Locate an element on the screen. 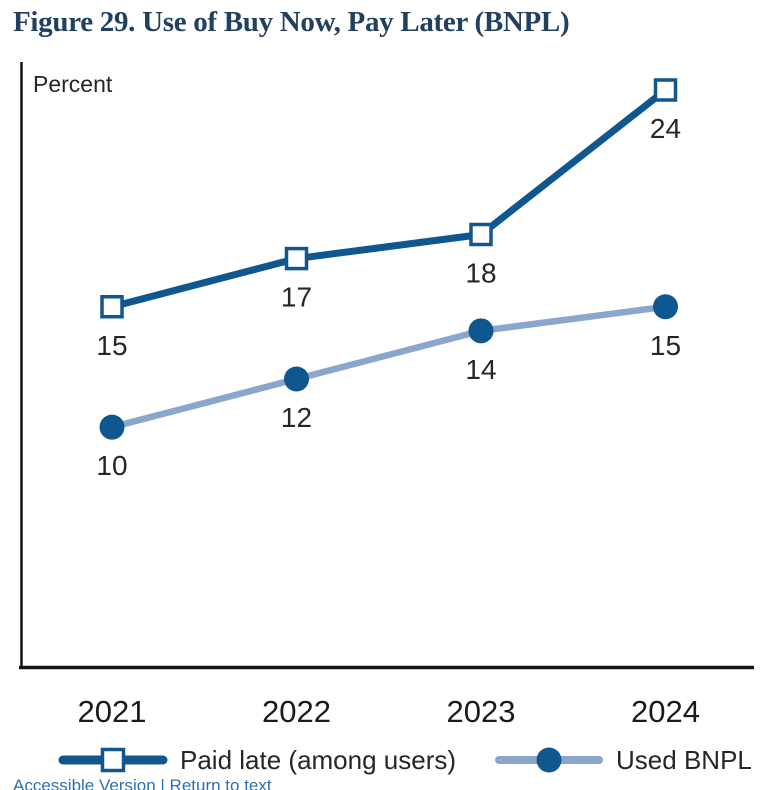 The width and height of the screenshot is (772, 790). svg-text: 14 is located at coordinates (480, 369).